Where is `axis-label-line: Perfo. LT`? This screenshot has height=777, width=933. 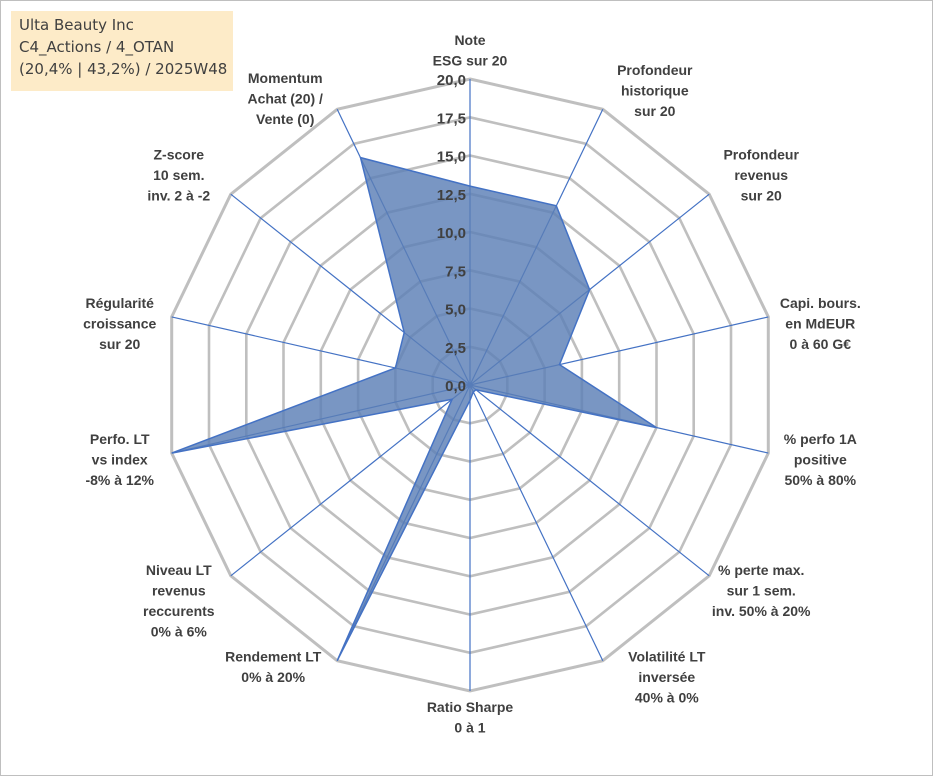
axis-label-line: Perfo. LT is located at coordinates (120, 439).